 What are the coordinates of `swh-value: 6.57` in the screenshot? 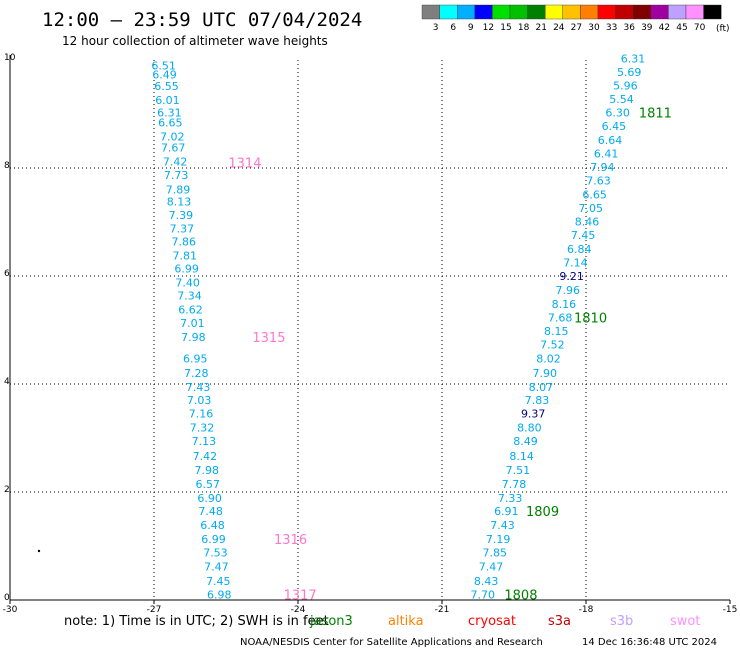 It's located at (208, 484).